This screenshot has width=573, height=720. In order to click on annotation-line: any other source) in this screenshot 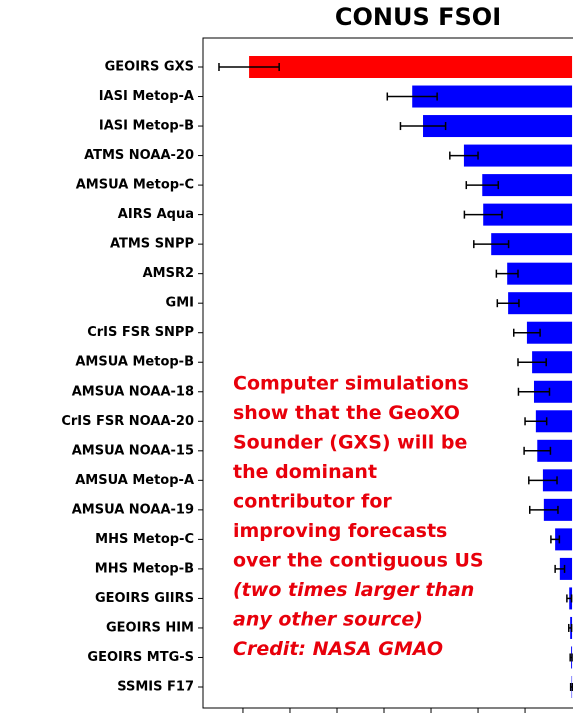, I will do `click(328, 620)`.